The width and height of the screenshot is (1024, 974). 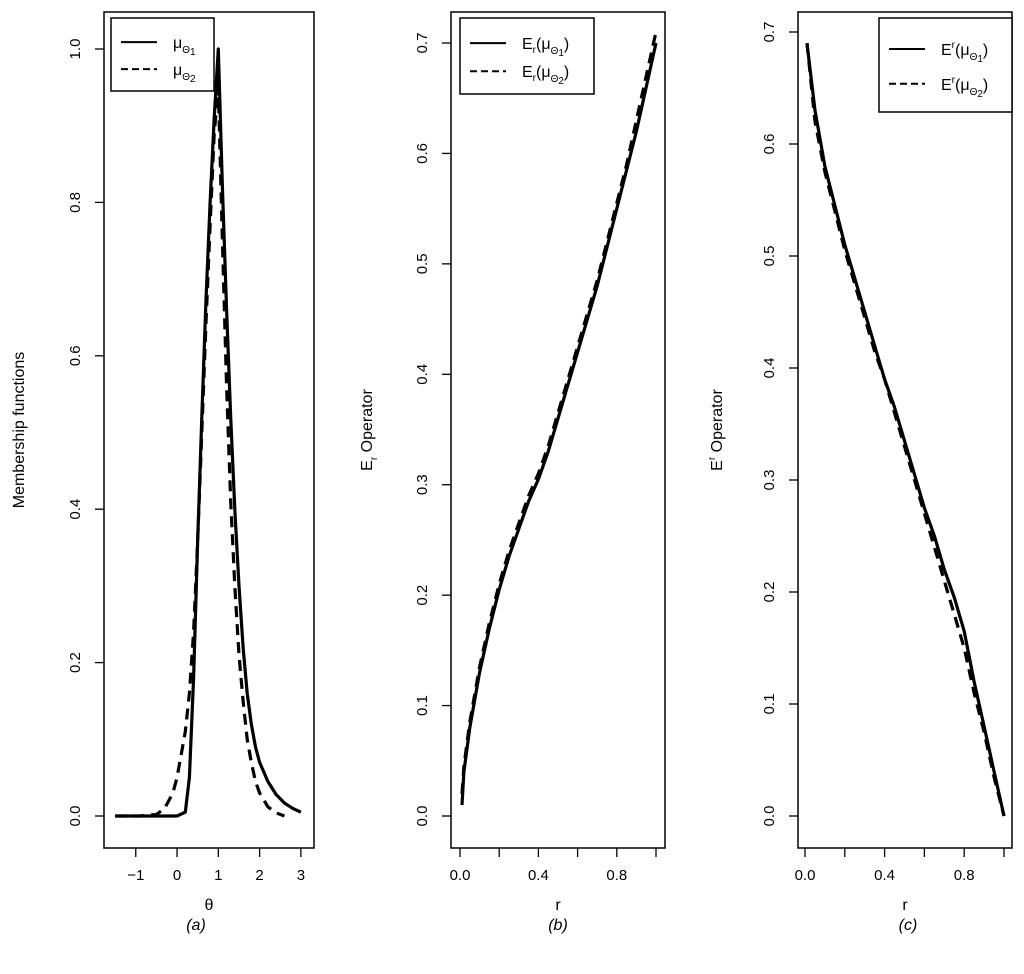 What do you see at coordinates (196, 925) in the screenshot?
I see `panel-caption: (a)` at bounding box center [196, 925].